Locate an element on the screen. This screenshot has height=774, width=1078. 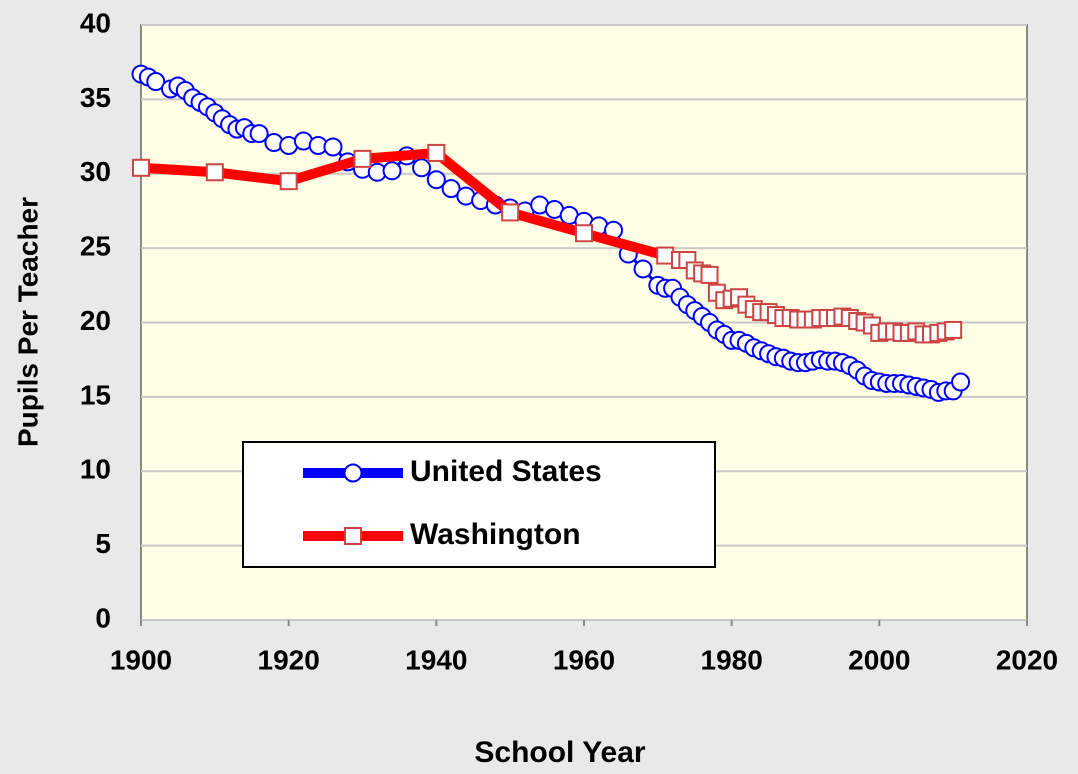
legend-label: Washington is located at coordinates (495, 534).